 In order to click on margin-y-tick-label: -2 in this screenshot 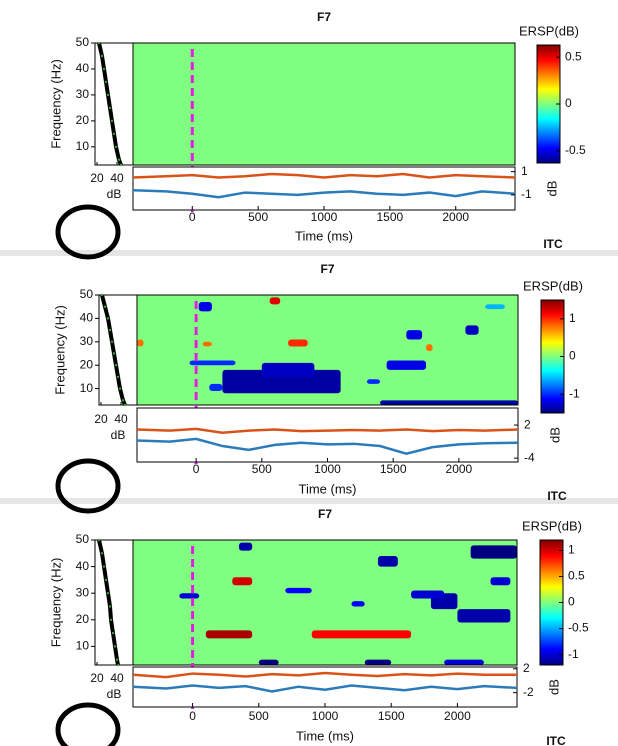, I will do `click(528, 692)`.